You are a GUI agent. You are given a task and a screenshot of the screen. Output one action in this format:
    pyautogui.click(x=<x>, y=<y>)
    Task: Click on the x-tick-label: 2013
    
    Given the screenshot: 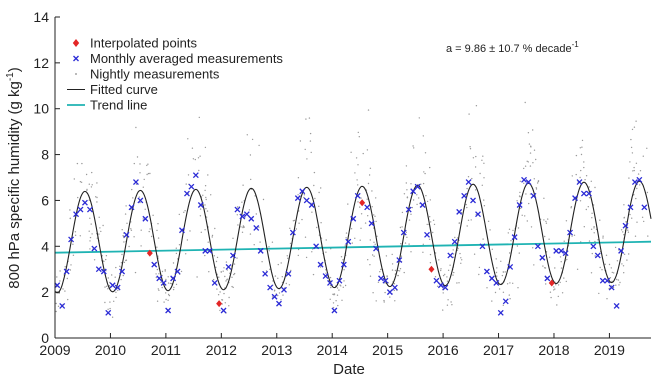 What is the action you would take?
    pyautogui.click(x=276, y=350)
    